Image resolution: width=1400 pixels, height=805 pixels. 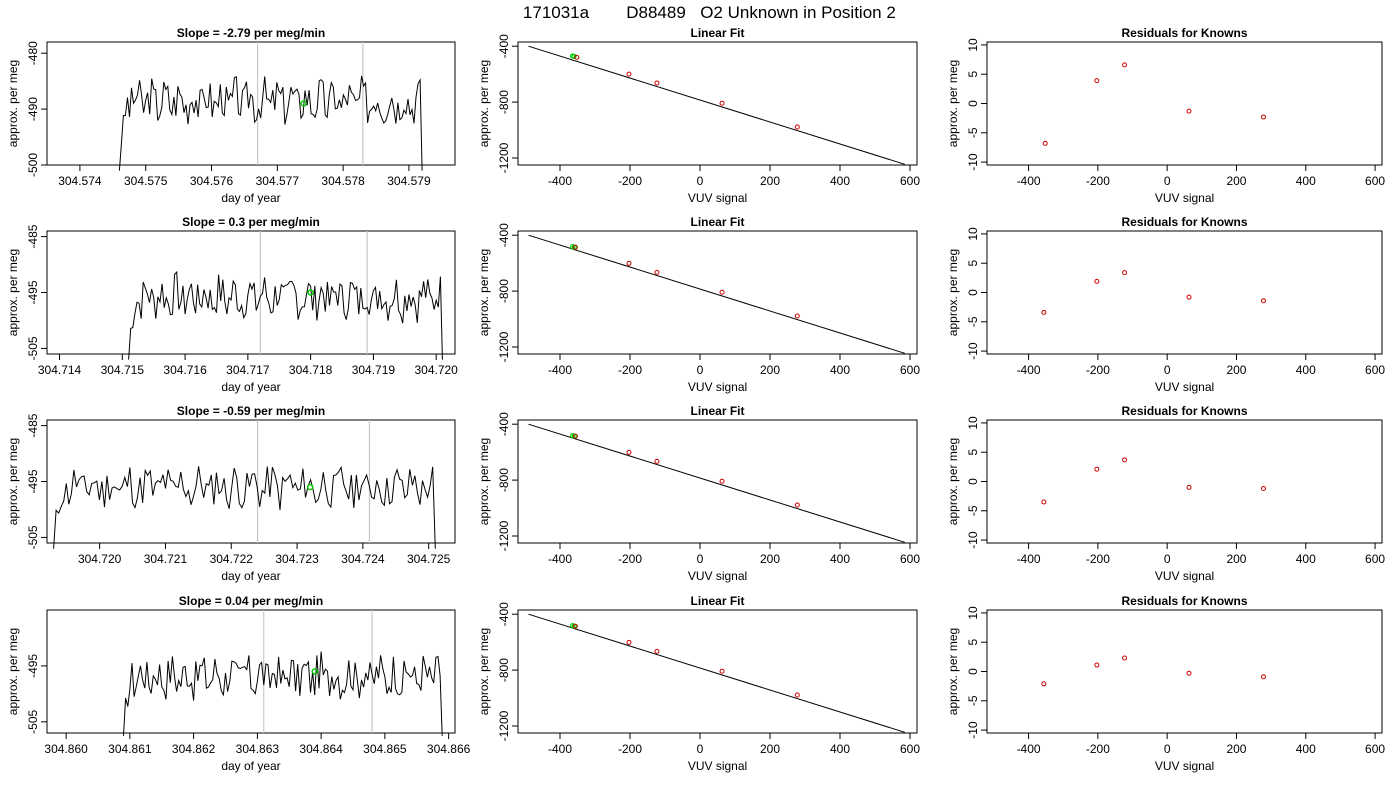 What do you see at coordinates (436, 370) in the screenshot?
I see `x-tick-label: 304.720` at bounding box center [436, 370].